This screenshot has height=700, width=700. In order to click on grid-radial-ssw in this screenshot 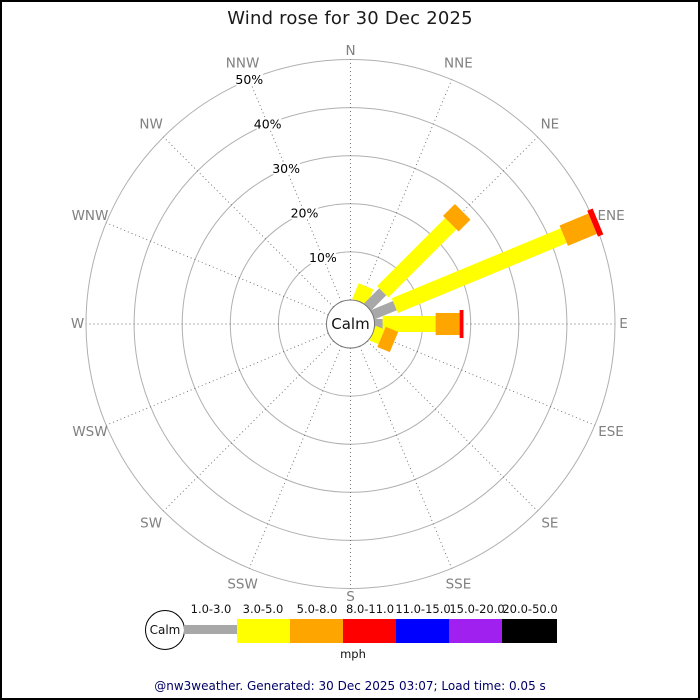, I will do `click(295, 457)`.